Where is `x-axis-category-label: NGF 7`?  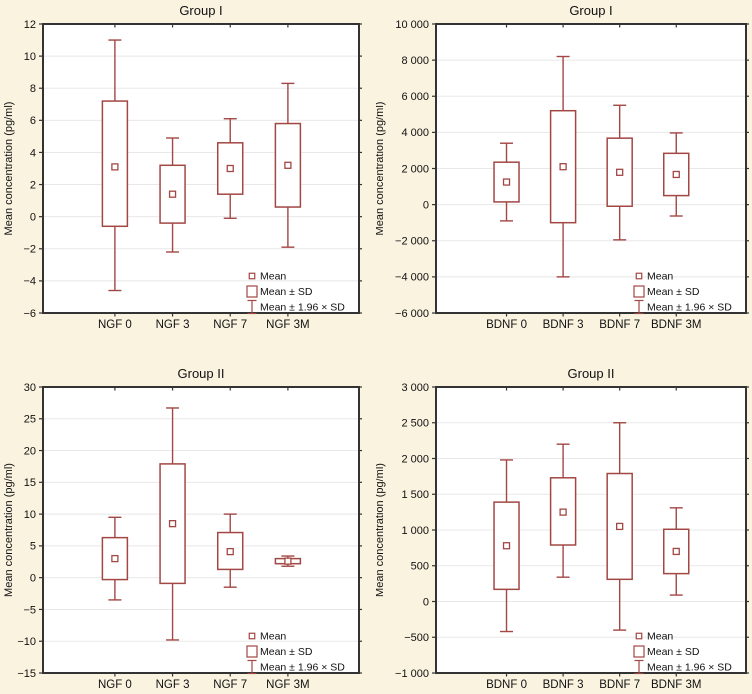 x-axis-category-label: NGF 7 is located at coordinates (230, 685).